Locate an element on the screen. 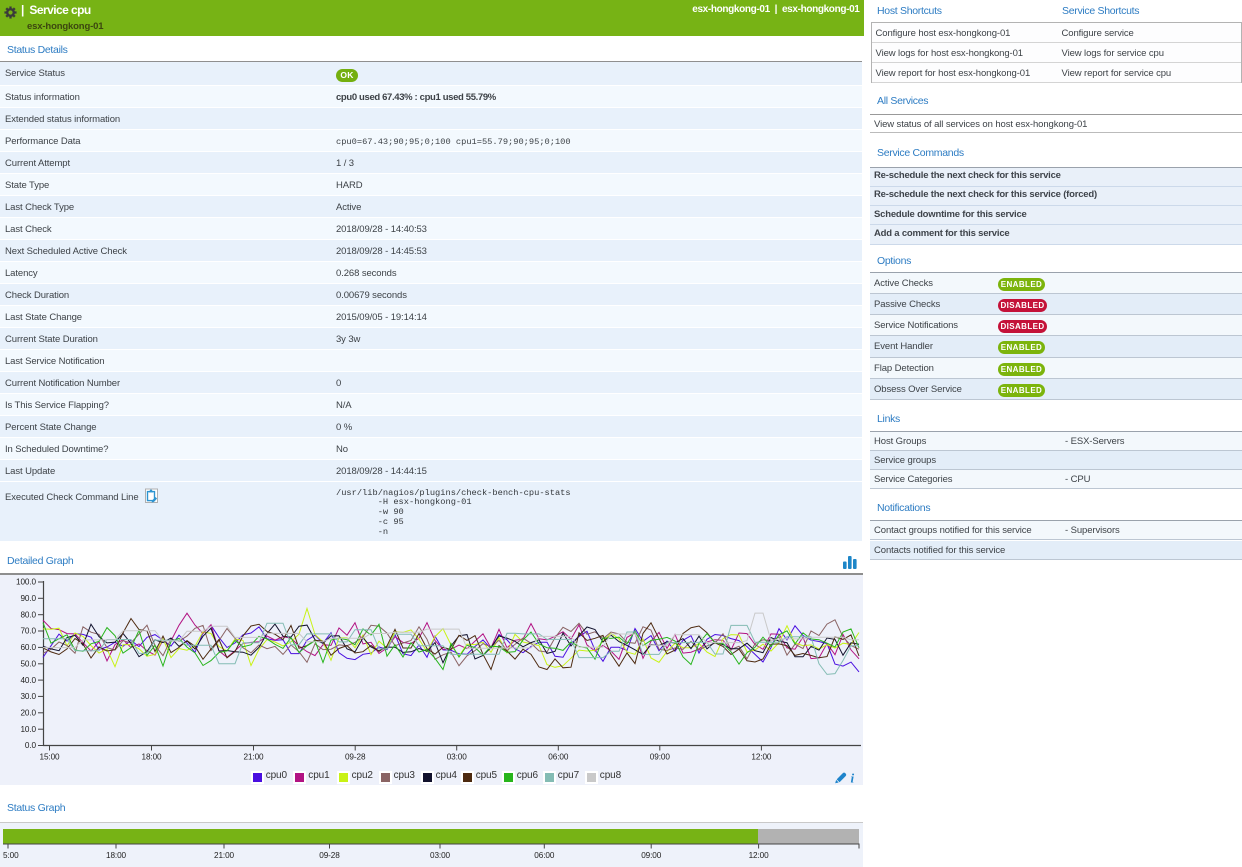 The height and width of the screenshot is (867, 1242). svg-text: 80.0 is located at coordinates (28, 614).